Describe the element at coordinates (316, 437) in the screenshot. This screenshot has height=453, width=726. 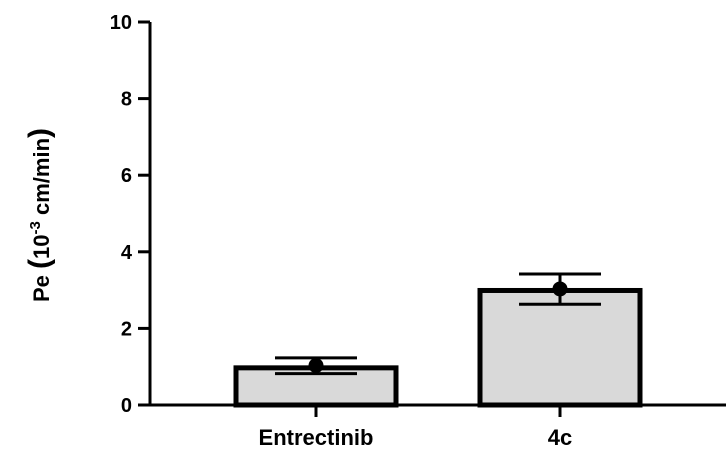
I see `x-tick-label: Entrectinib` at that location.